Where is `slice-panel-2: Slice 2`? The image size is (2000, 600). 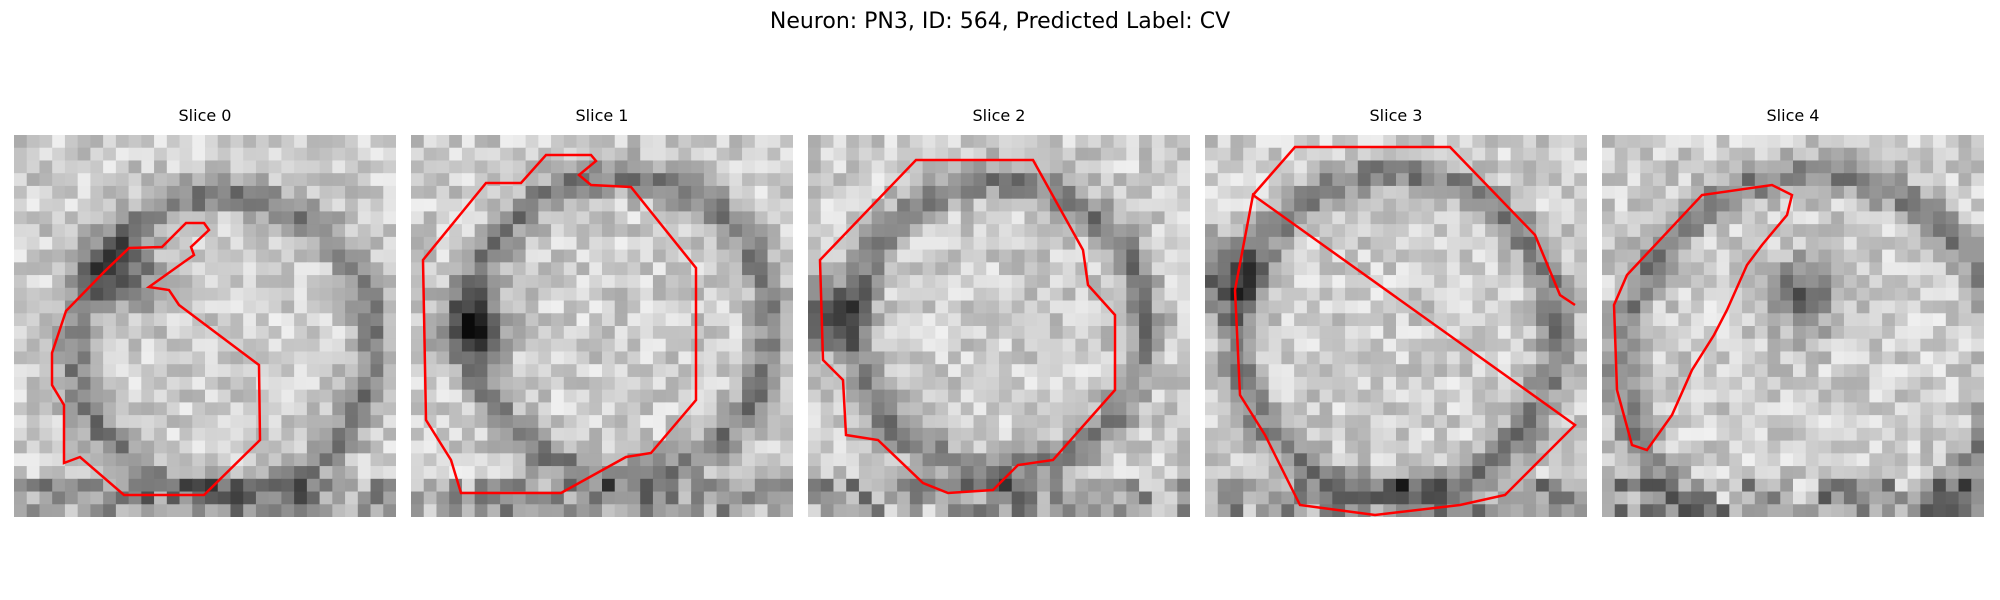 slice-panel-2: Slice 2 is located at coordinates (999, 311).